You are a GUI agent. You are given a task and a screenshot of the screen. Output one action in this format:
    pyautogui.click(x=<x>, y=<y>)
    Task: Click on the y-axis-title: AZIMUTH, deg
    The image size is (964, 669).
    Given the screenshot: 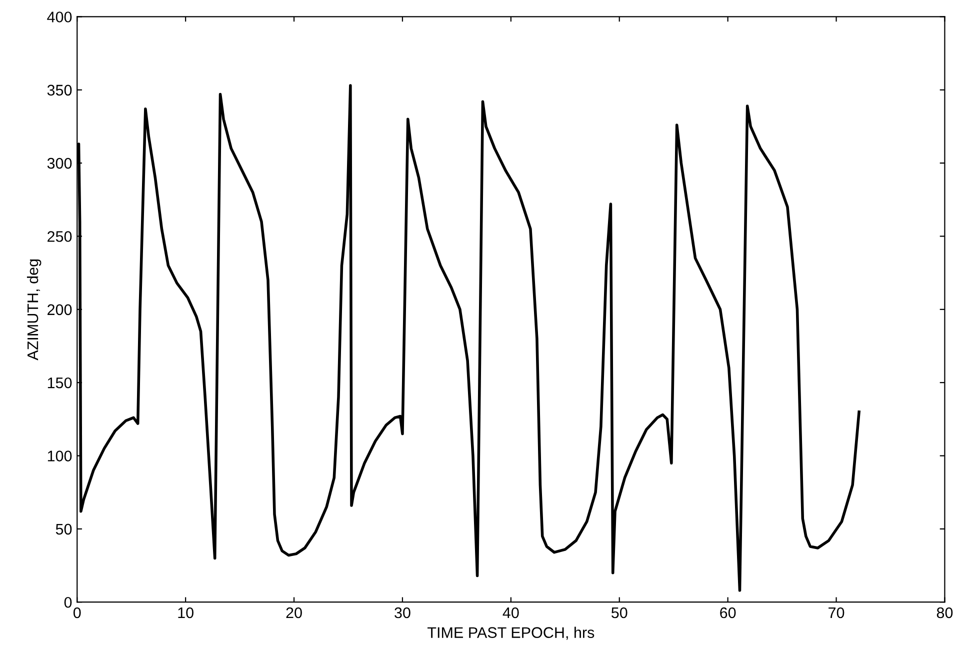 What is the action you would take?
    pyautogui.click(x=34, y=309)
    